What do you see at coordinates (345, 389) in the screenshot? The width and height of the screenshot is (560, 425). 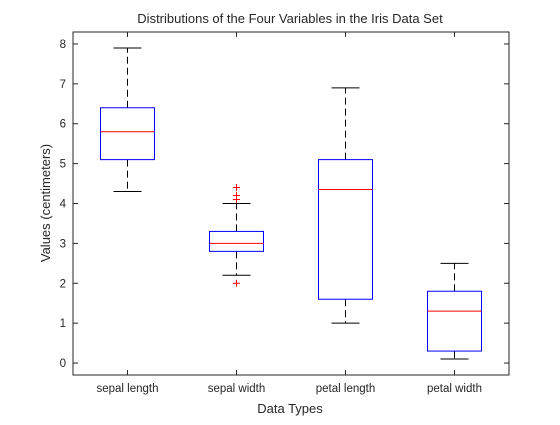 I see `x-tick-label: petal length` at bounding box center [345, 389].